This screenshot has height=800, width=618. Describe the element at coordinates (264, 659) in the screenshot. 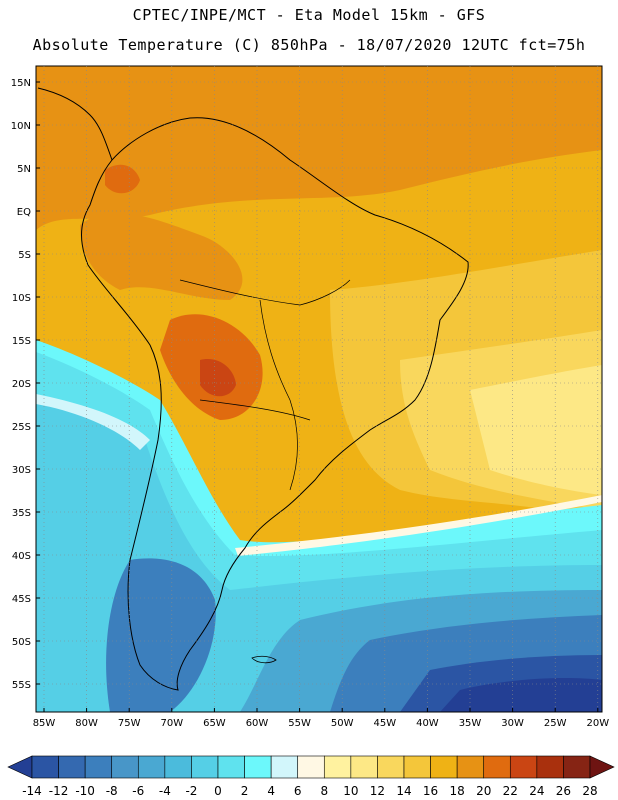

I see `falkland-islands` at that location.